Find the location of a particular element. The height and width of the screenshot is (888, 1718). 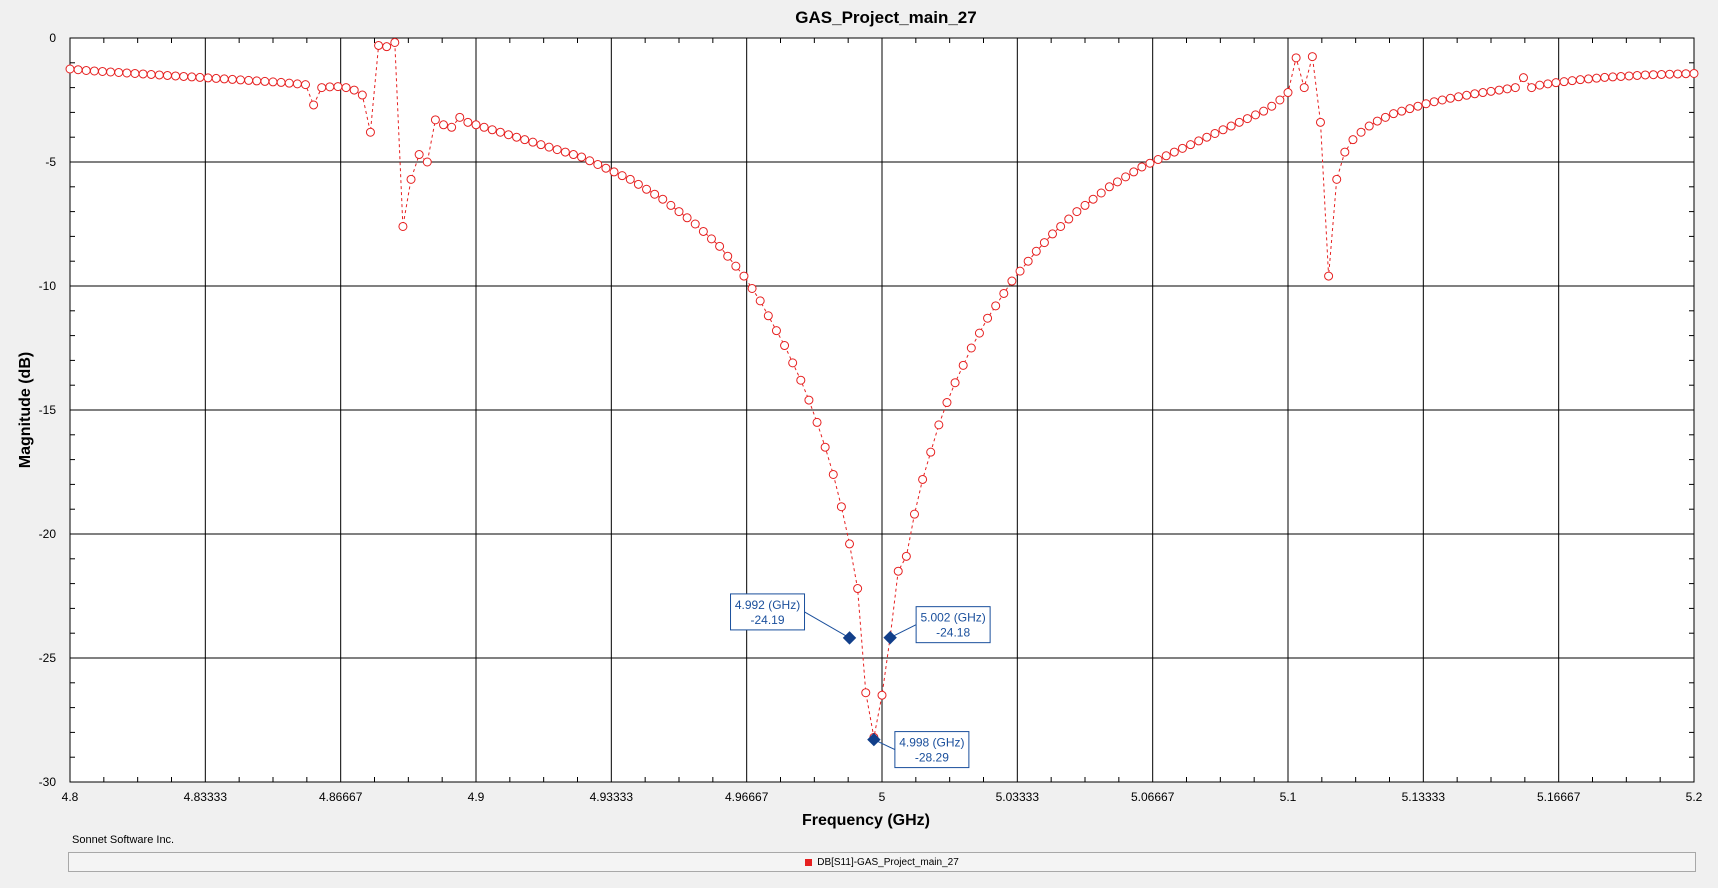

y-tick-label: -25 is located at coordinates (48, 658).